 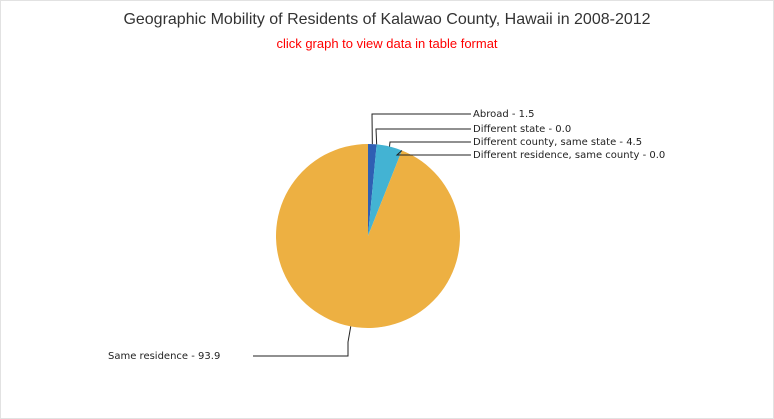 What do you see at coordinates (504, 114) in the screenshot?
I see `slice-label-abroad: Abroad - 1.5` at bounding box center [504, 114].